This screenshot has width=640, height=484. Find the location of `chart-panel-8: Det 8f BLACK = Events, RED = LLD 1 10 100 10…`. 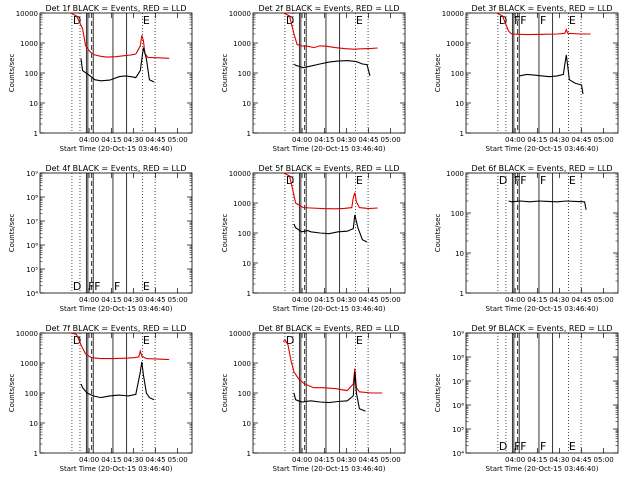

chart-panel-8: Det 8f BLACK = Events, RED = LLD 1 10 100 10… is located at coordinates (313, 398).